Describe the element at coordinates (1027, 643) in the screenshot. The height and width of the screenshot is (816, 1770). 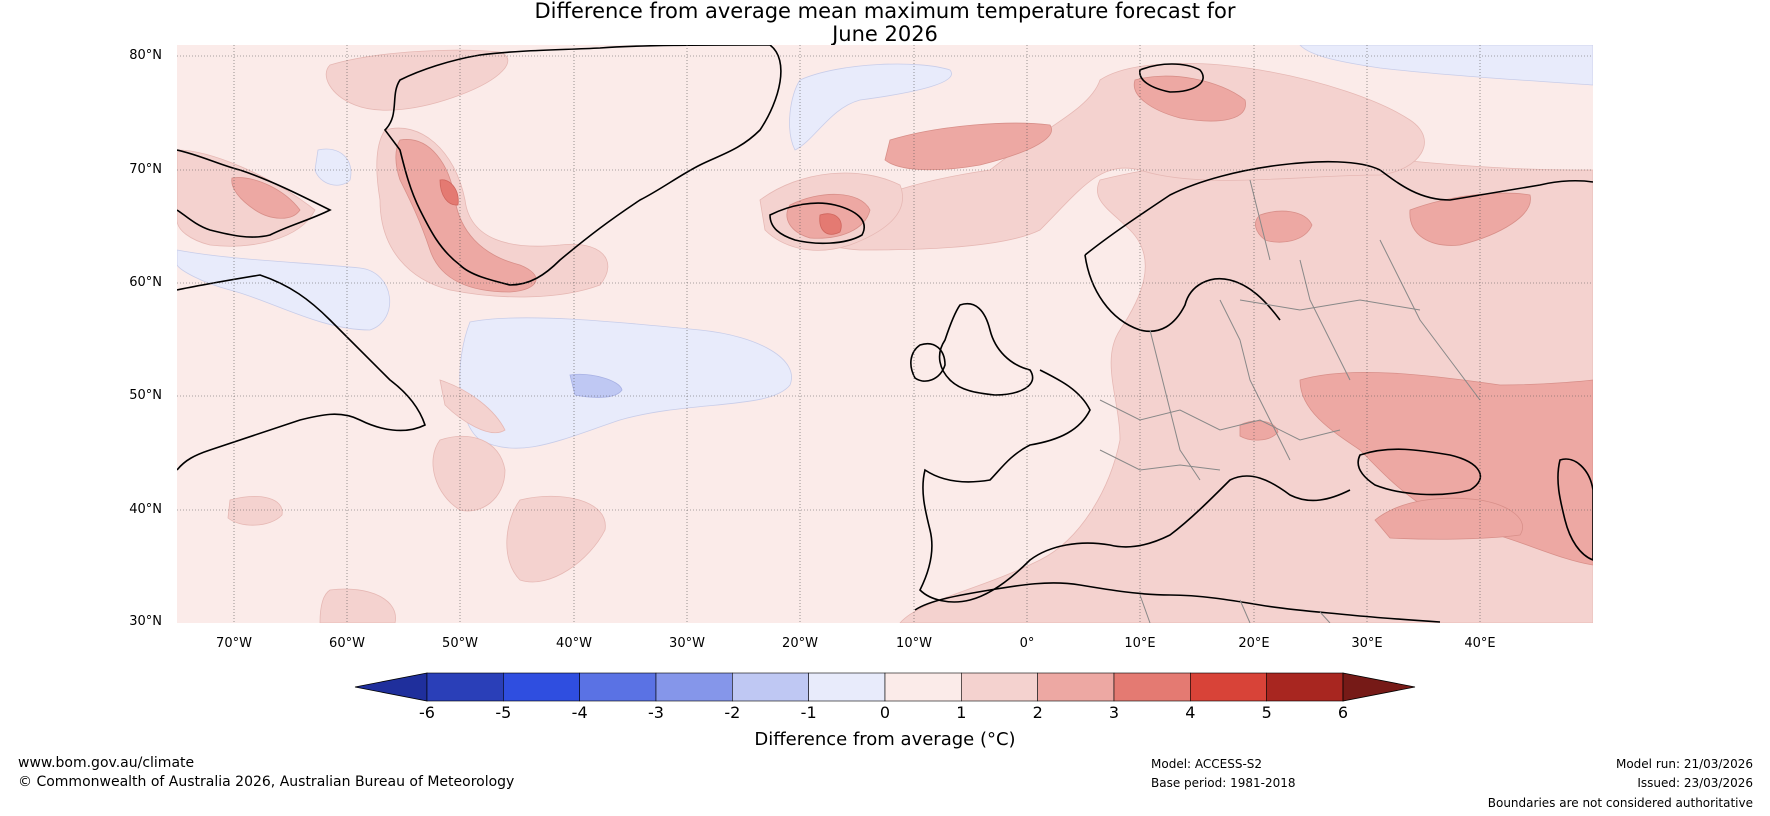
I see `lon-label-0: 0°` at that location.